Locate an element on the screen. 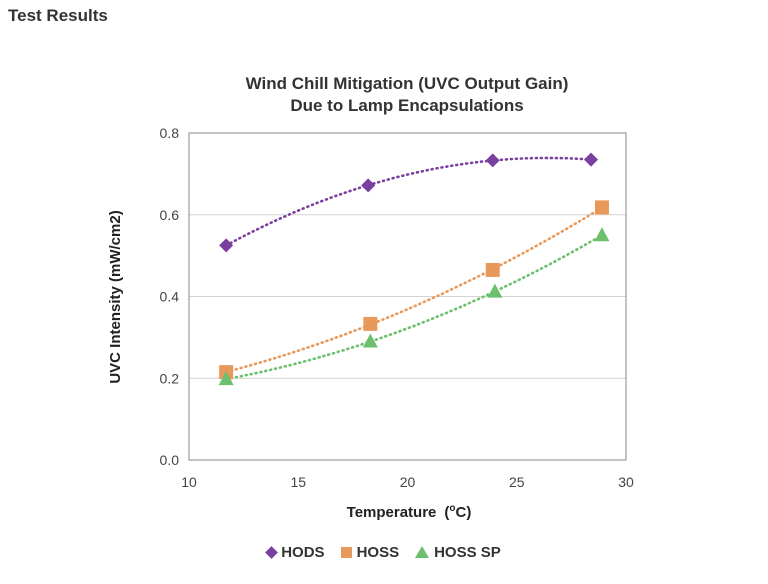 This screenshot has height=584, width=768. square-marker-icon is located at coordinates (346, 552).